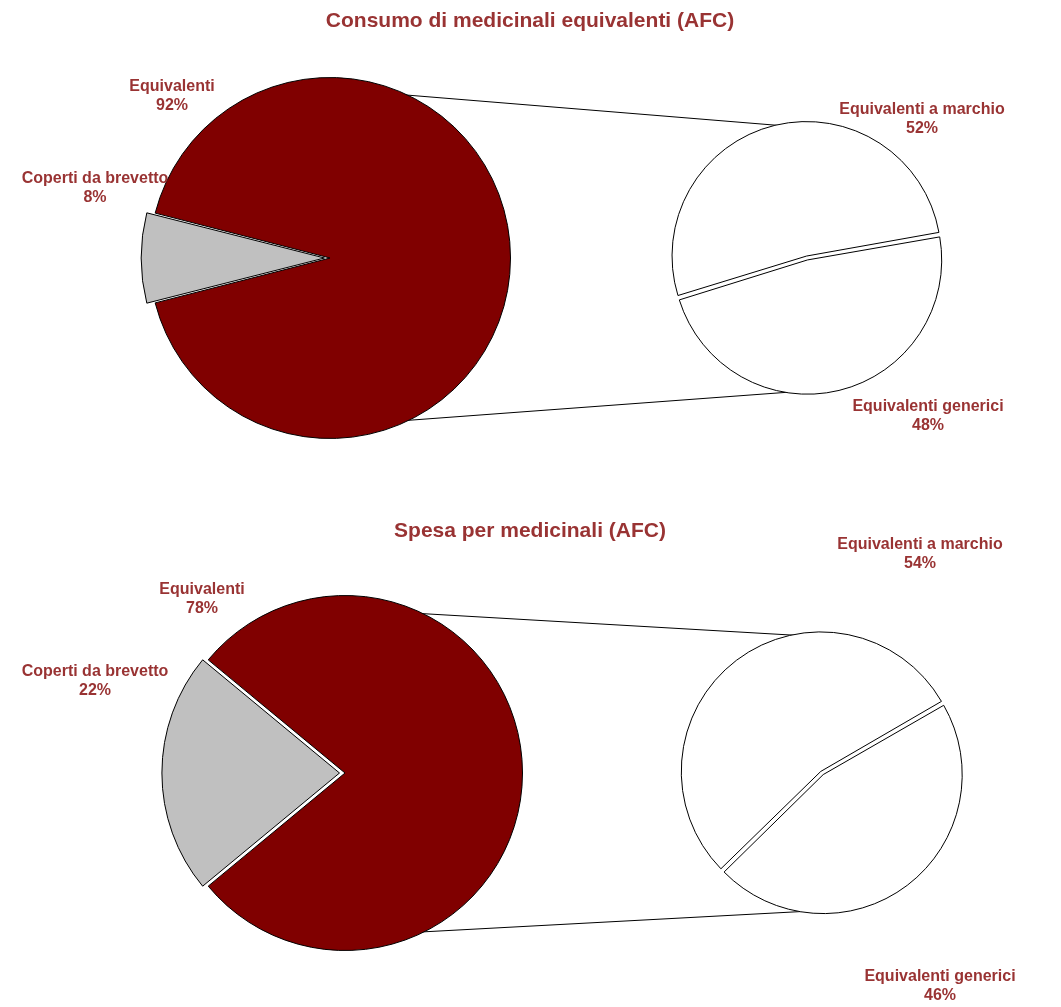 The width and height of the screenshot is (1061, 1007). What do you see at coordinates (172, 104) in the screenshot?
I see `data-label: 92%` at bounding box center [172, 104].